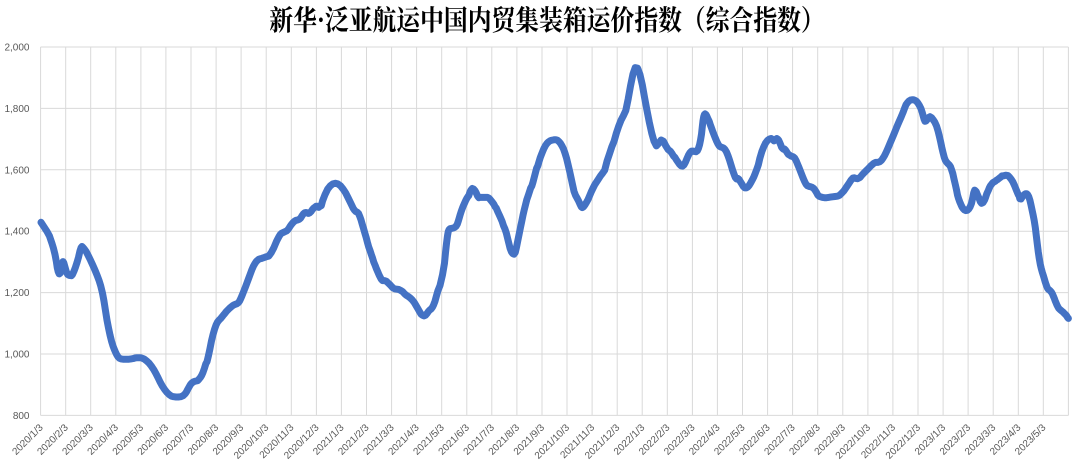 The image size is (1080, 468). What do you see at coordinates (16, 293) in the screenshot?
I see `svg-text: 1,200` at bounding box center [16, 293].